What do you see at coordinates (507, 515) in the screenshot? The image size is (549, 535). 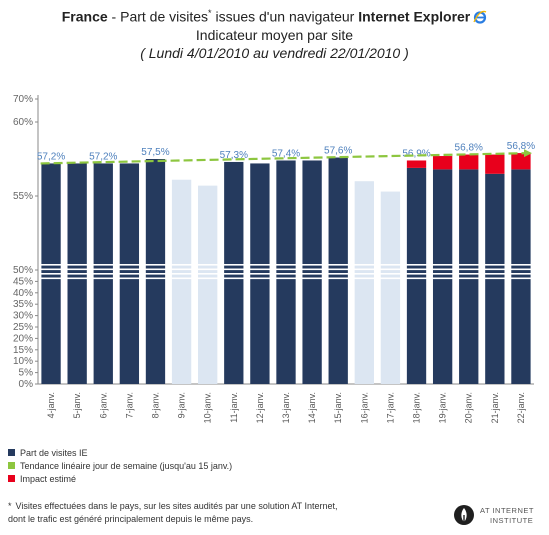 I see `logo-text: AT INTERNET INSTITUTE` at bounding box center [507, 515].